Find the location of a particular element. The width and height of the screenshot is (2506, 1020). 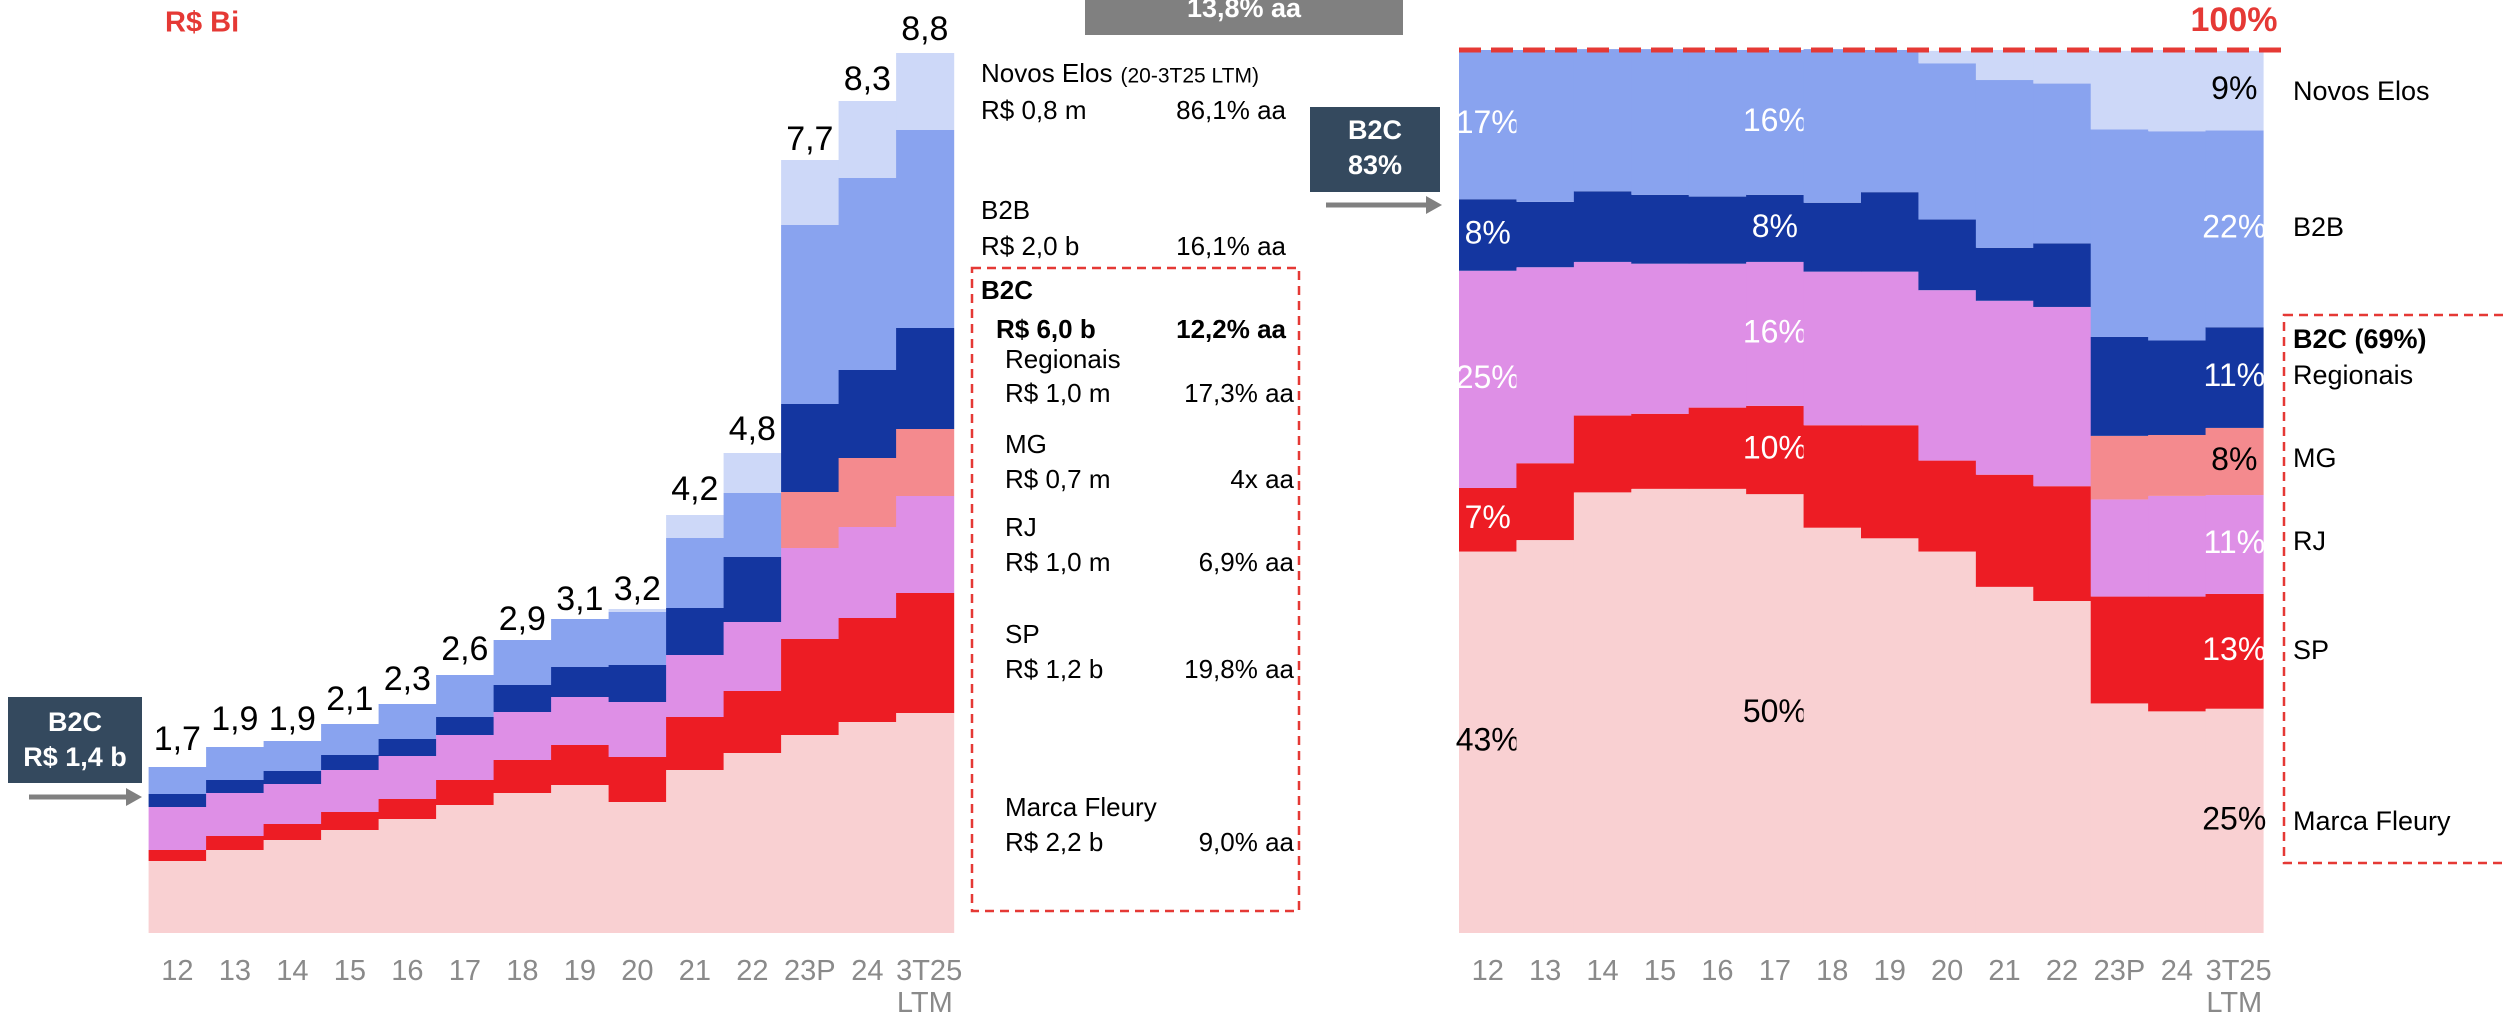

group-label: B2C (69%) is located at coordinates (2360, 339).